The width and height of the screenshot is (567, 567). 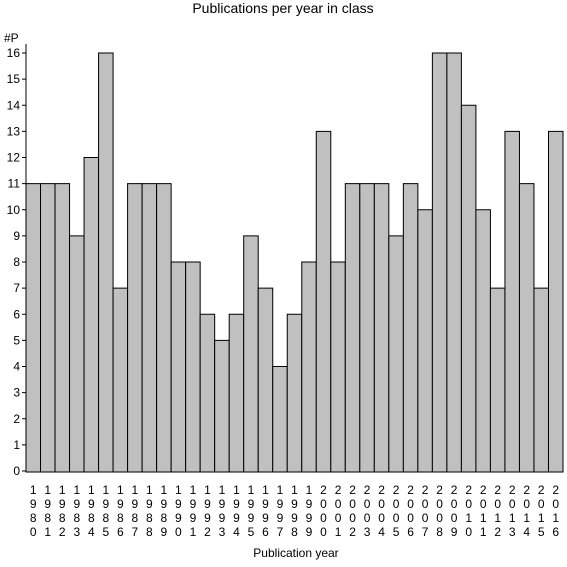 I want to click on bar-1983, so click(x=77, y=354).